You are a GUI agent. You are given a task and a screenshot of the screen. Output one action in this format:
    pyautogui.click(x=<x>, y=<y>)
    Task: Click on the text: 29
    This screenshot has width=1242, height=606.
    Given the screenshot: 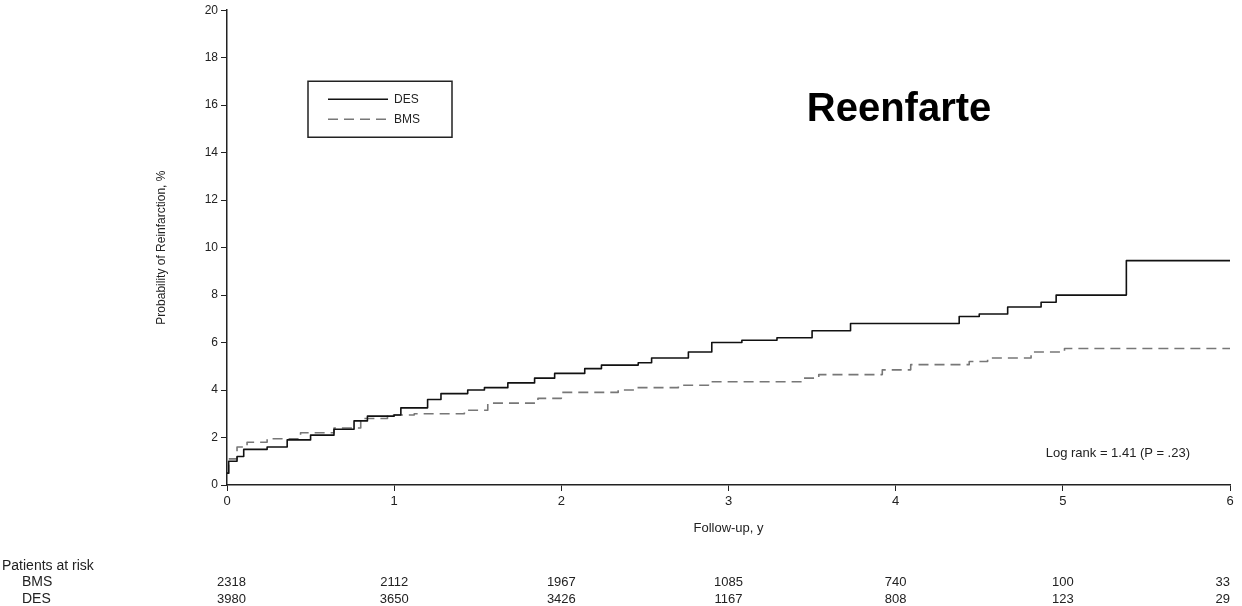 What is the action you would take?
    pyautogui.click(x=1222, y=598)
    